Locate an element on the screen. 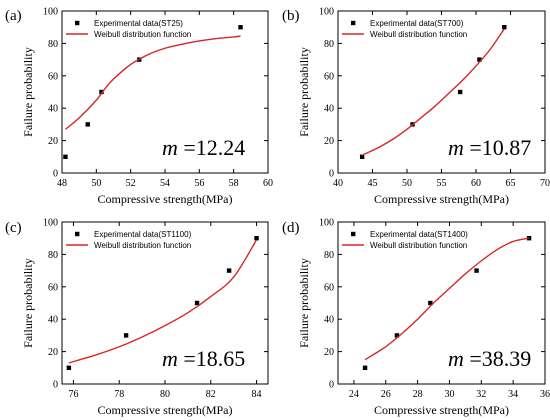 The height and width of the screenshot is (420, 550). panel-label: (c) is located at coordinates (13, 228).